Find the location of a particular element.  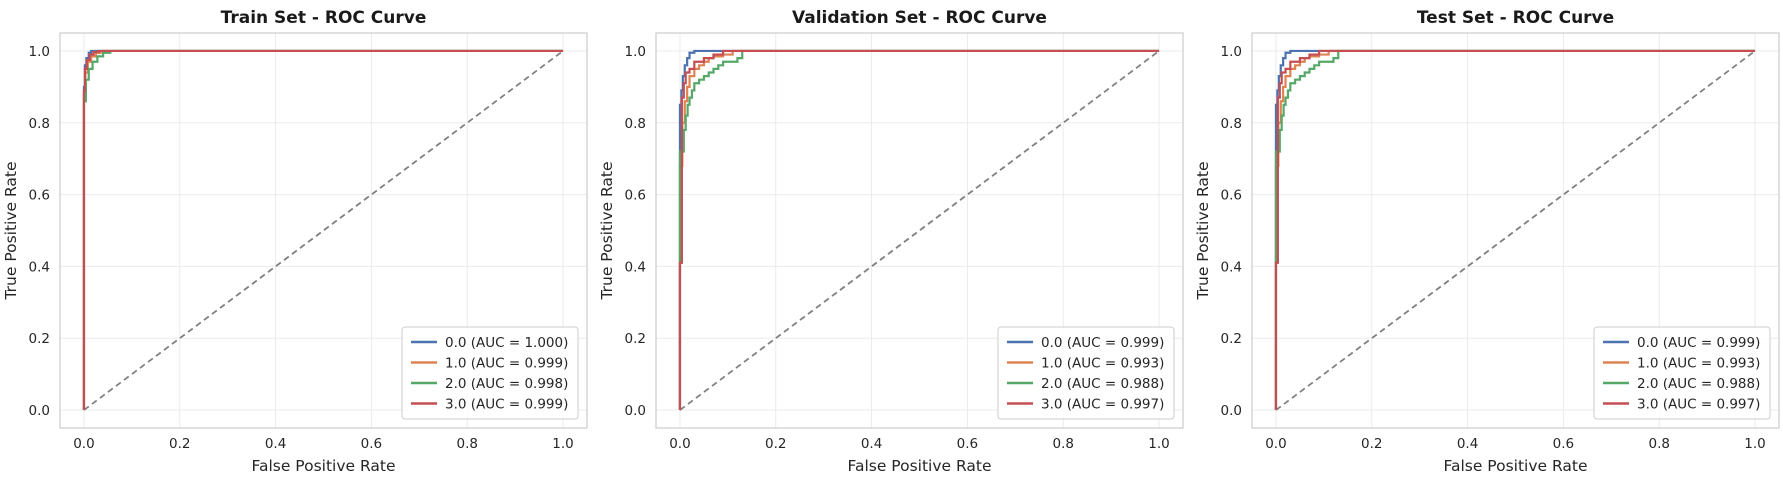

legend-entry-label: 1.0 (AUC = 0.999) is located at coordinates (506, 364).